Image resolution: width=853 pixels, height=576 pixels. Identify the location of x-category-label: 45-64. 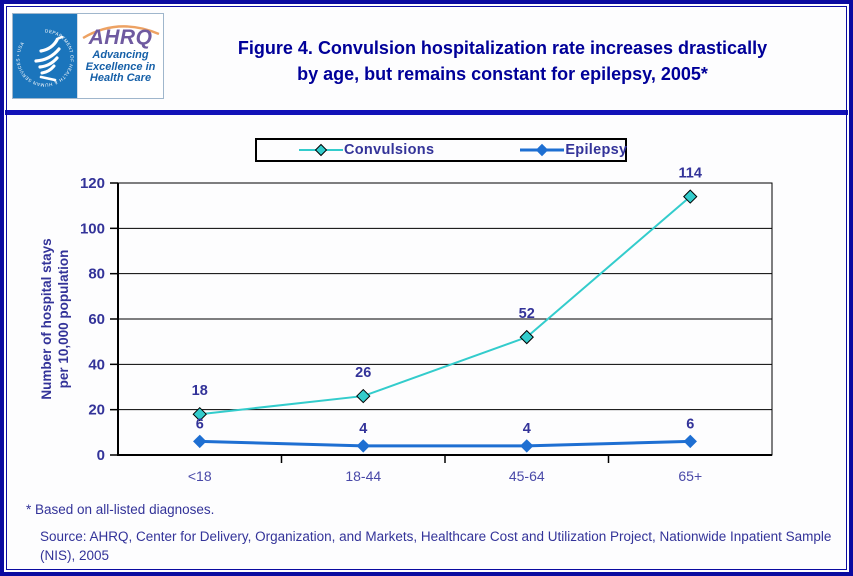
(527, 476).